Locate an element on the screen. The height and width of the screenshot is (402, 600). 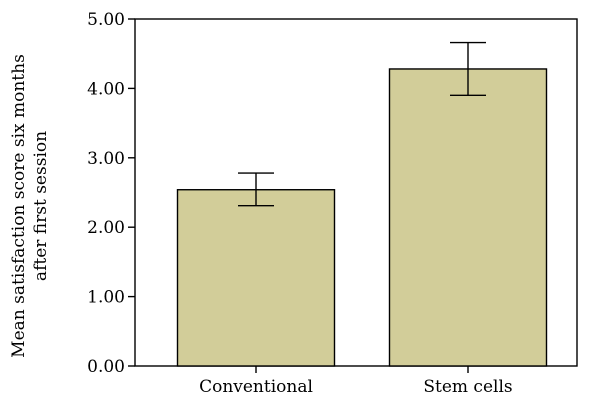
x-tick-label: Stem cells is located at coordinates (467, 387).